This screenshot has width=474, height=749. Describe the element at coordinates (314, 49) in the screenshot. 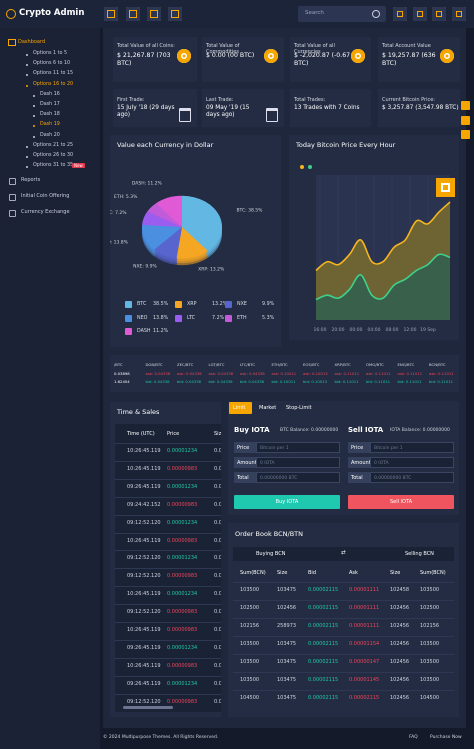

I see `stat-label: Total Value of all Currencies` at that location.